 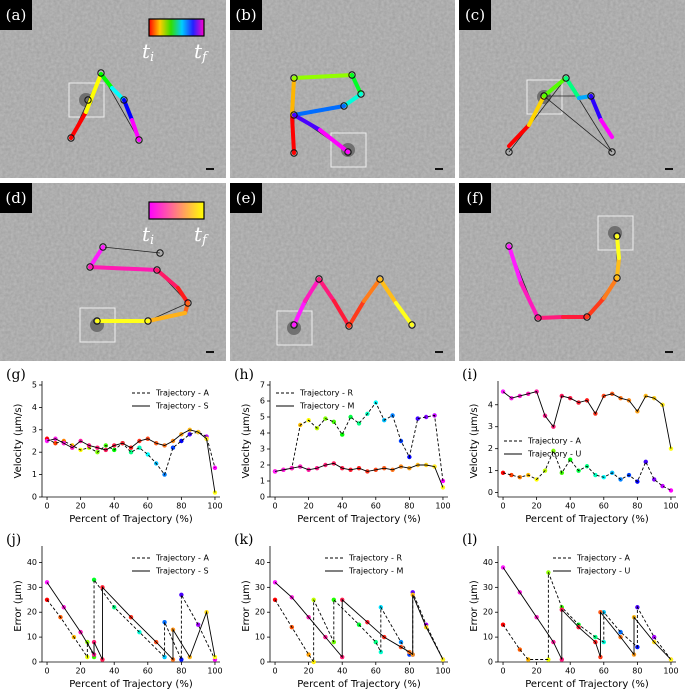 What do you see at coordinates (152, 57) in the screenshot?
I see `colorbar-start-sub: i` at bounding box center [152, 57].